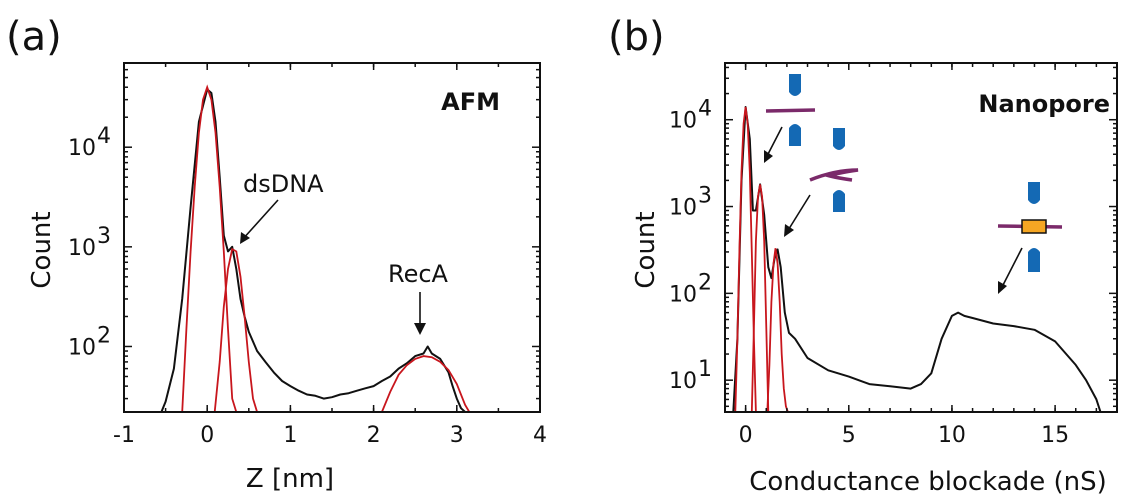  Describe the element at coordinates (290, 435) in the screenshot. I see `x-tick-label-a: 1` at that location.